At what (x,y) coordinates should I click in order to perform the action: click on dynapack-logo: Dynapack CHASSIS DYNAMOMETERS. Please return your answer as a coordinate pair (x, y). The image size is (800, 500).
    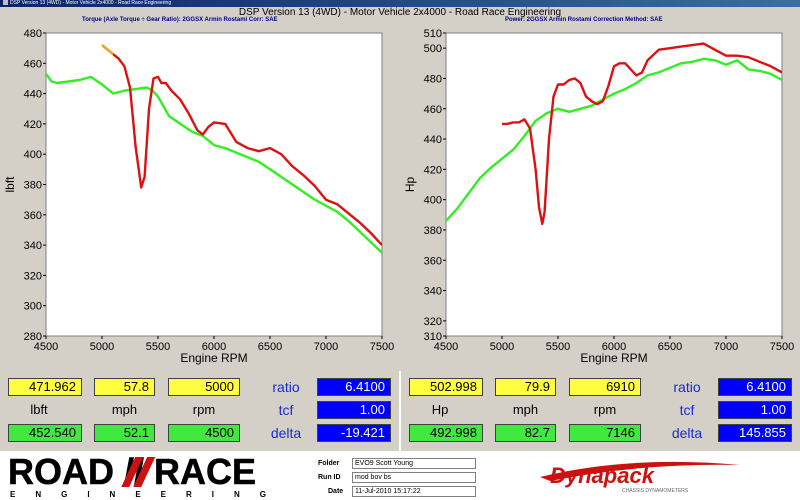
    Looking at the image, I should click on (640, 477).